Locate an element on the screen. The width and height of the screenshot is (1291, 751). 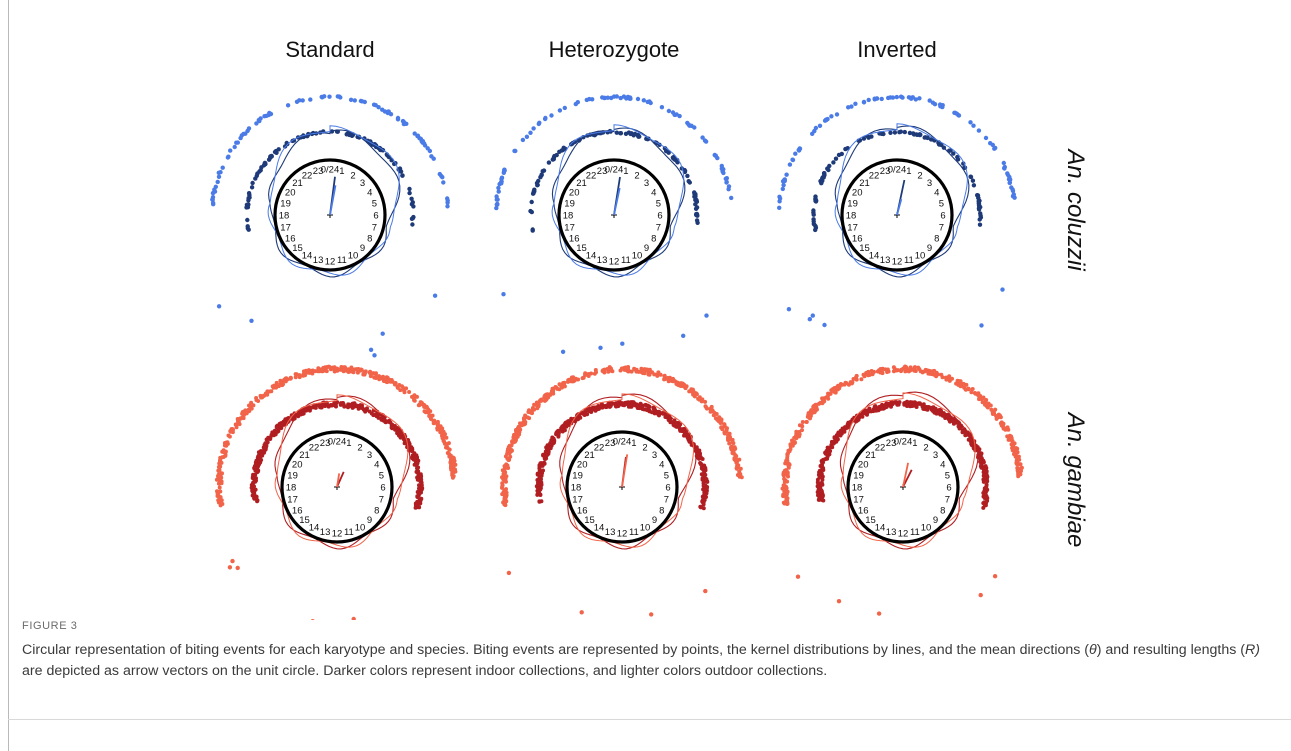
column-title-heterozygote: Heterozygote is located at coordinates (614, 49).